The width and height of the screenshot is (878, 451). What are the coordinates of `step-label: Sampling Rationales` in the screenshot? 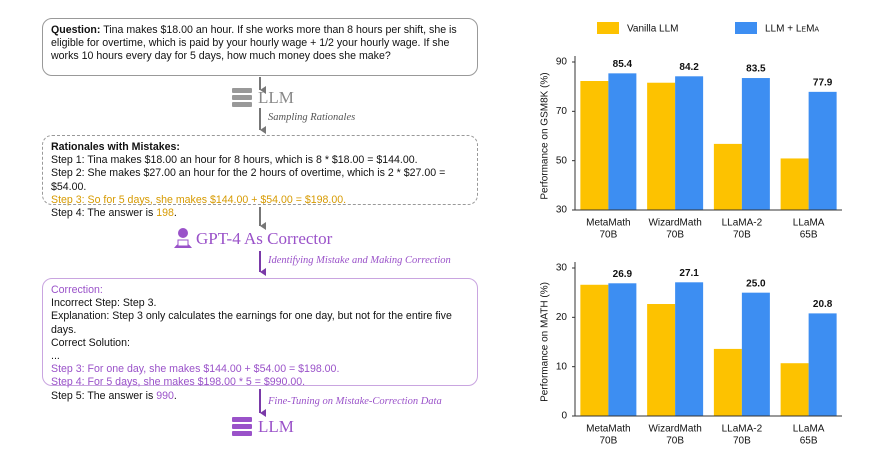 It's located at (312, 117).